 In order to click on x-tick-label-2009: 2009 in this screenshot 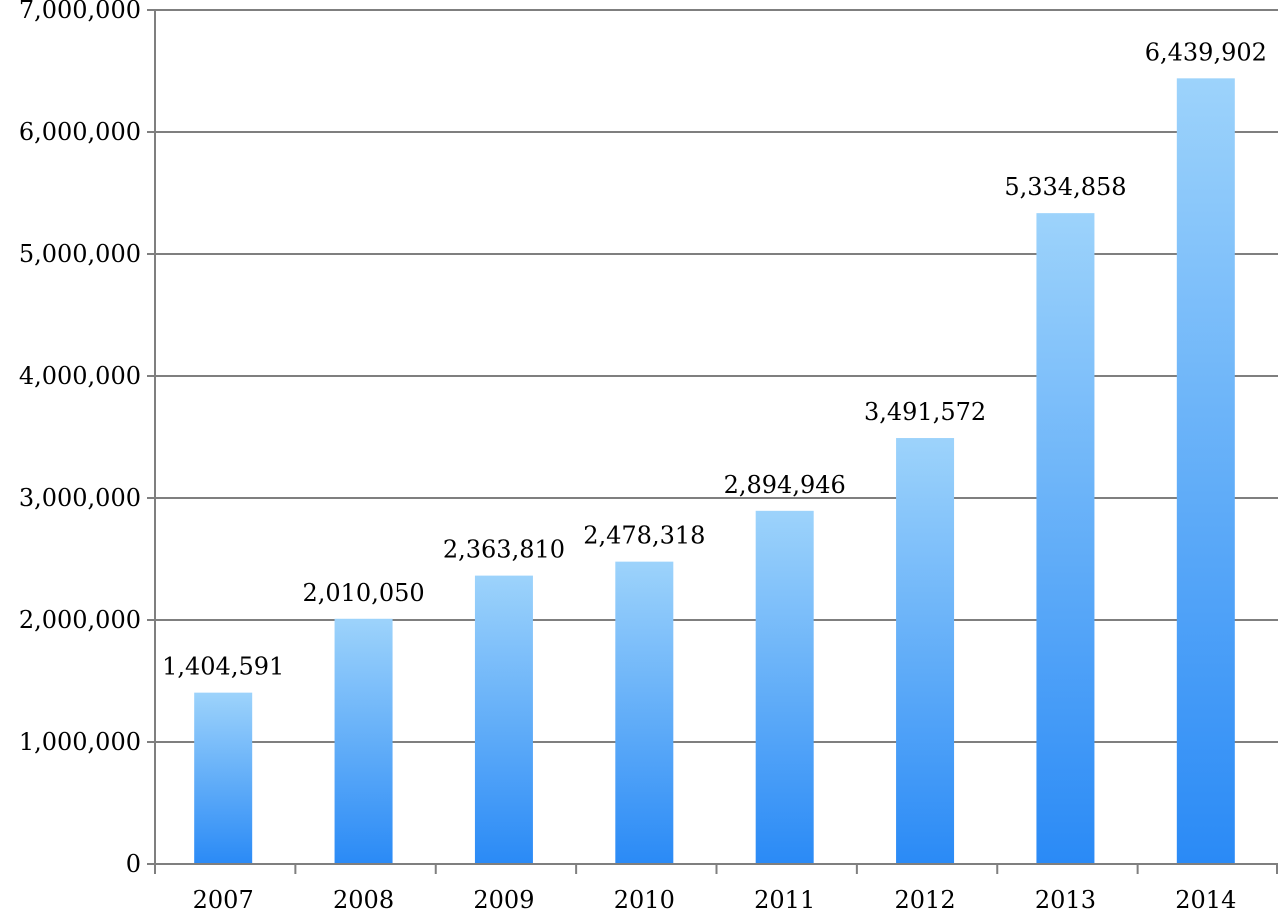, I will do `click(503, 900)`.